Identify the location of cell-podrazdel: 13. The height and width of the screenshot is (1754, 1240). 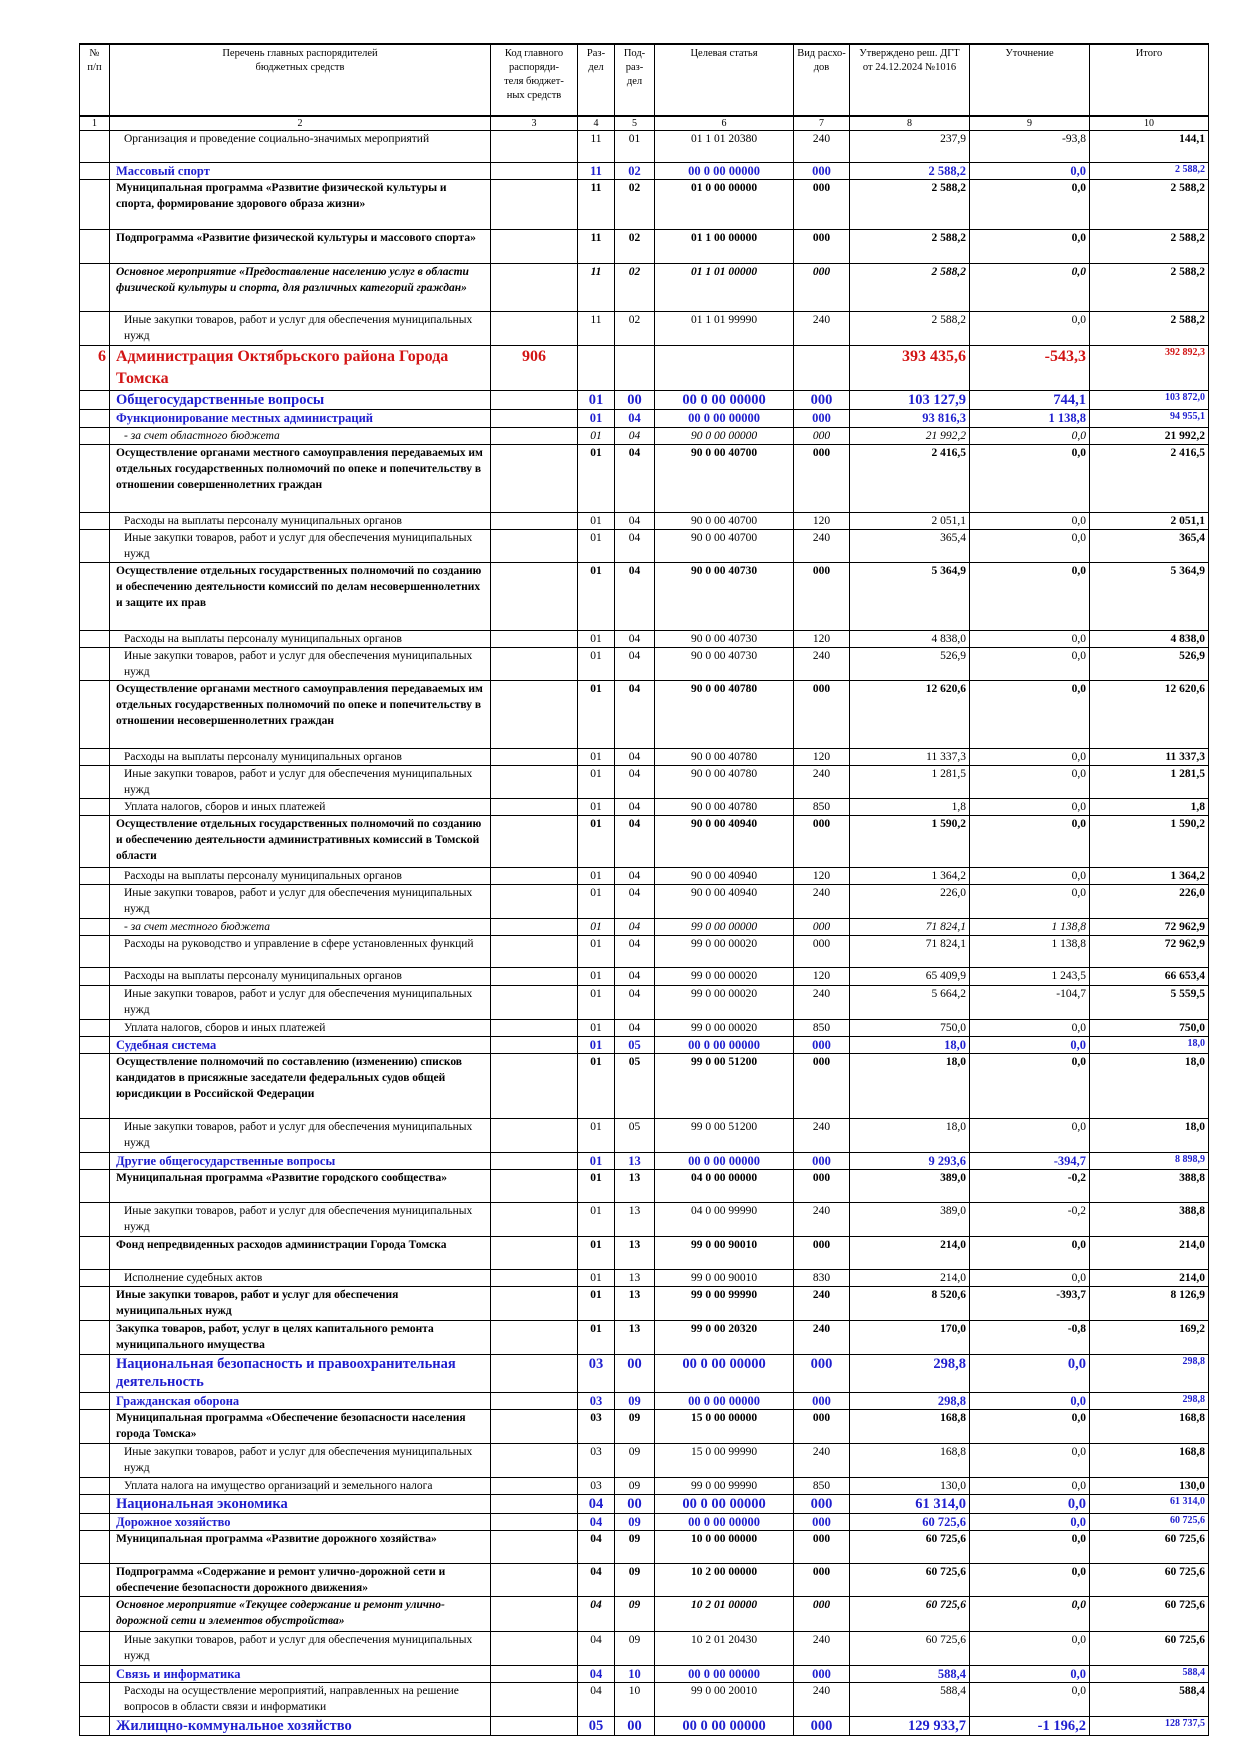
(634, 1161).